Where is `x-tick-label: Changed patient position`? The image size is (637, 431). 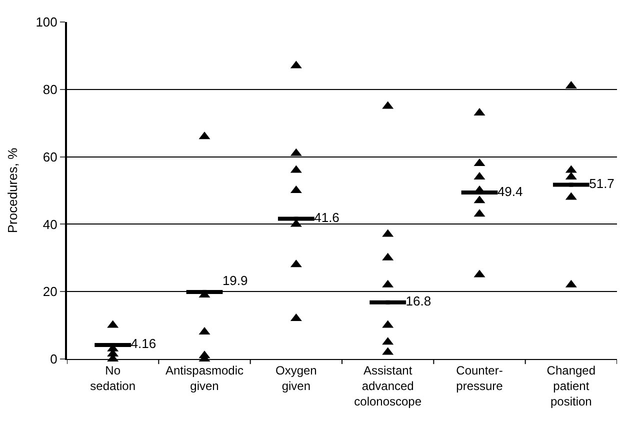 x-tick-label: Changed patient position is located at coordinates (571, 386).